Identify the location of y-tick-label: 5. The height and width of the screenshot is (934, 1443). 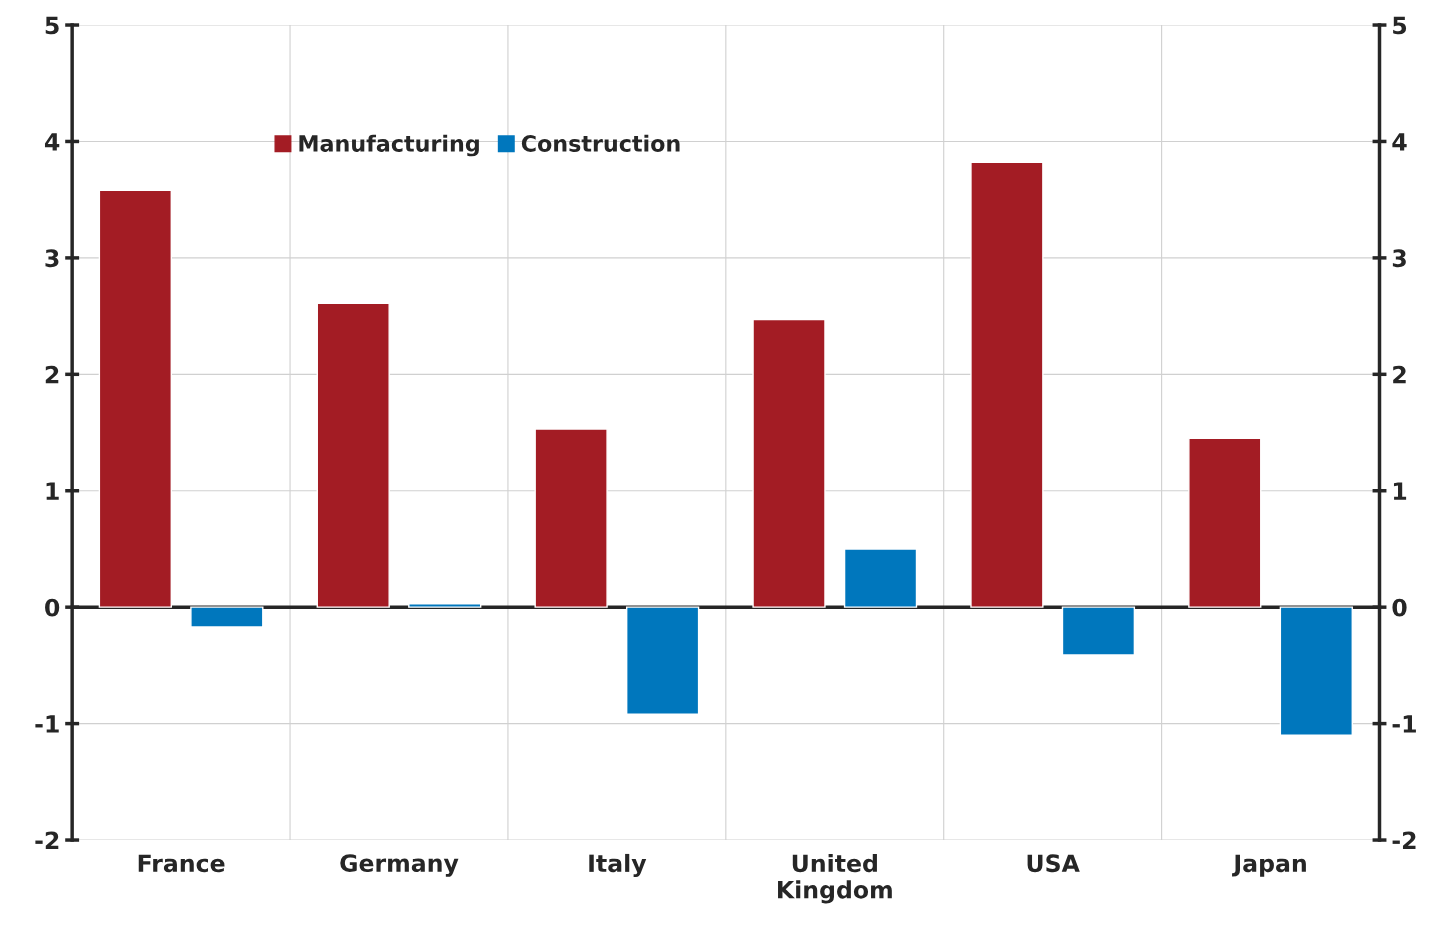
(52, 25).